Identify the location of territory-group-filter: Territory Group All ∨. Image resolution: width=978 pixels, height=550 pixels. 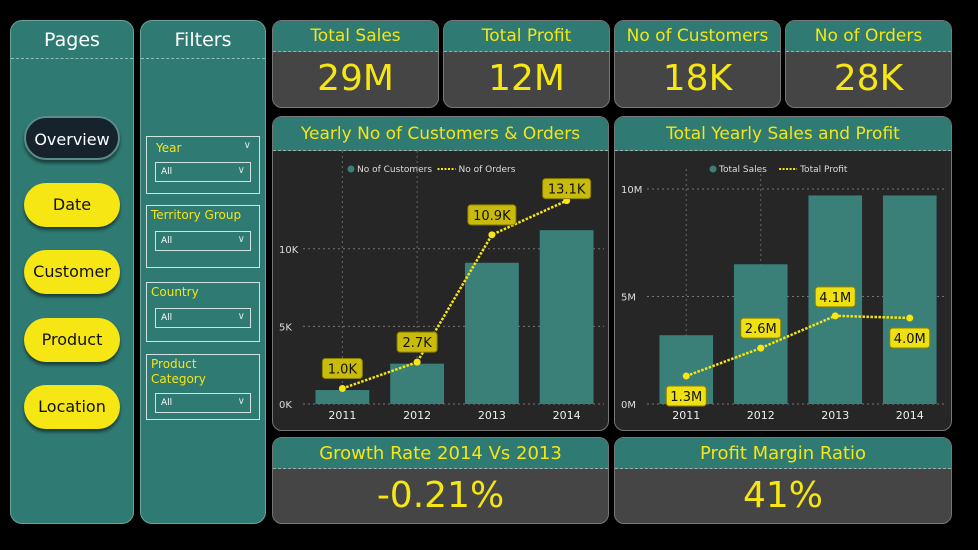
(203, 236).